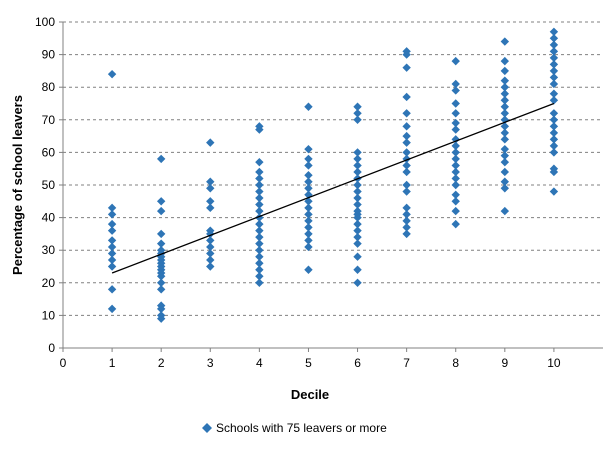  I want to click on x-tick-label: 6, so click(357, 363).